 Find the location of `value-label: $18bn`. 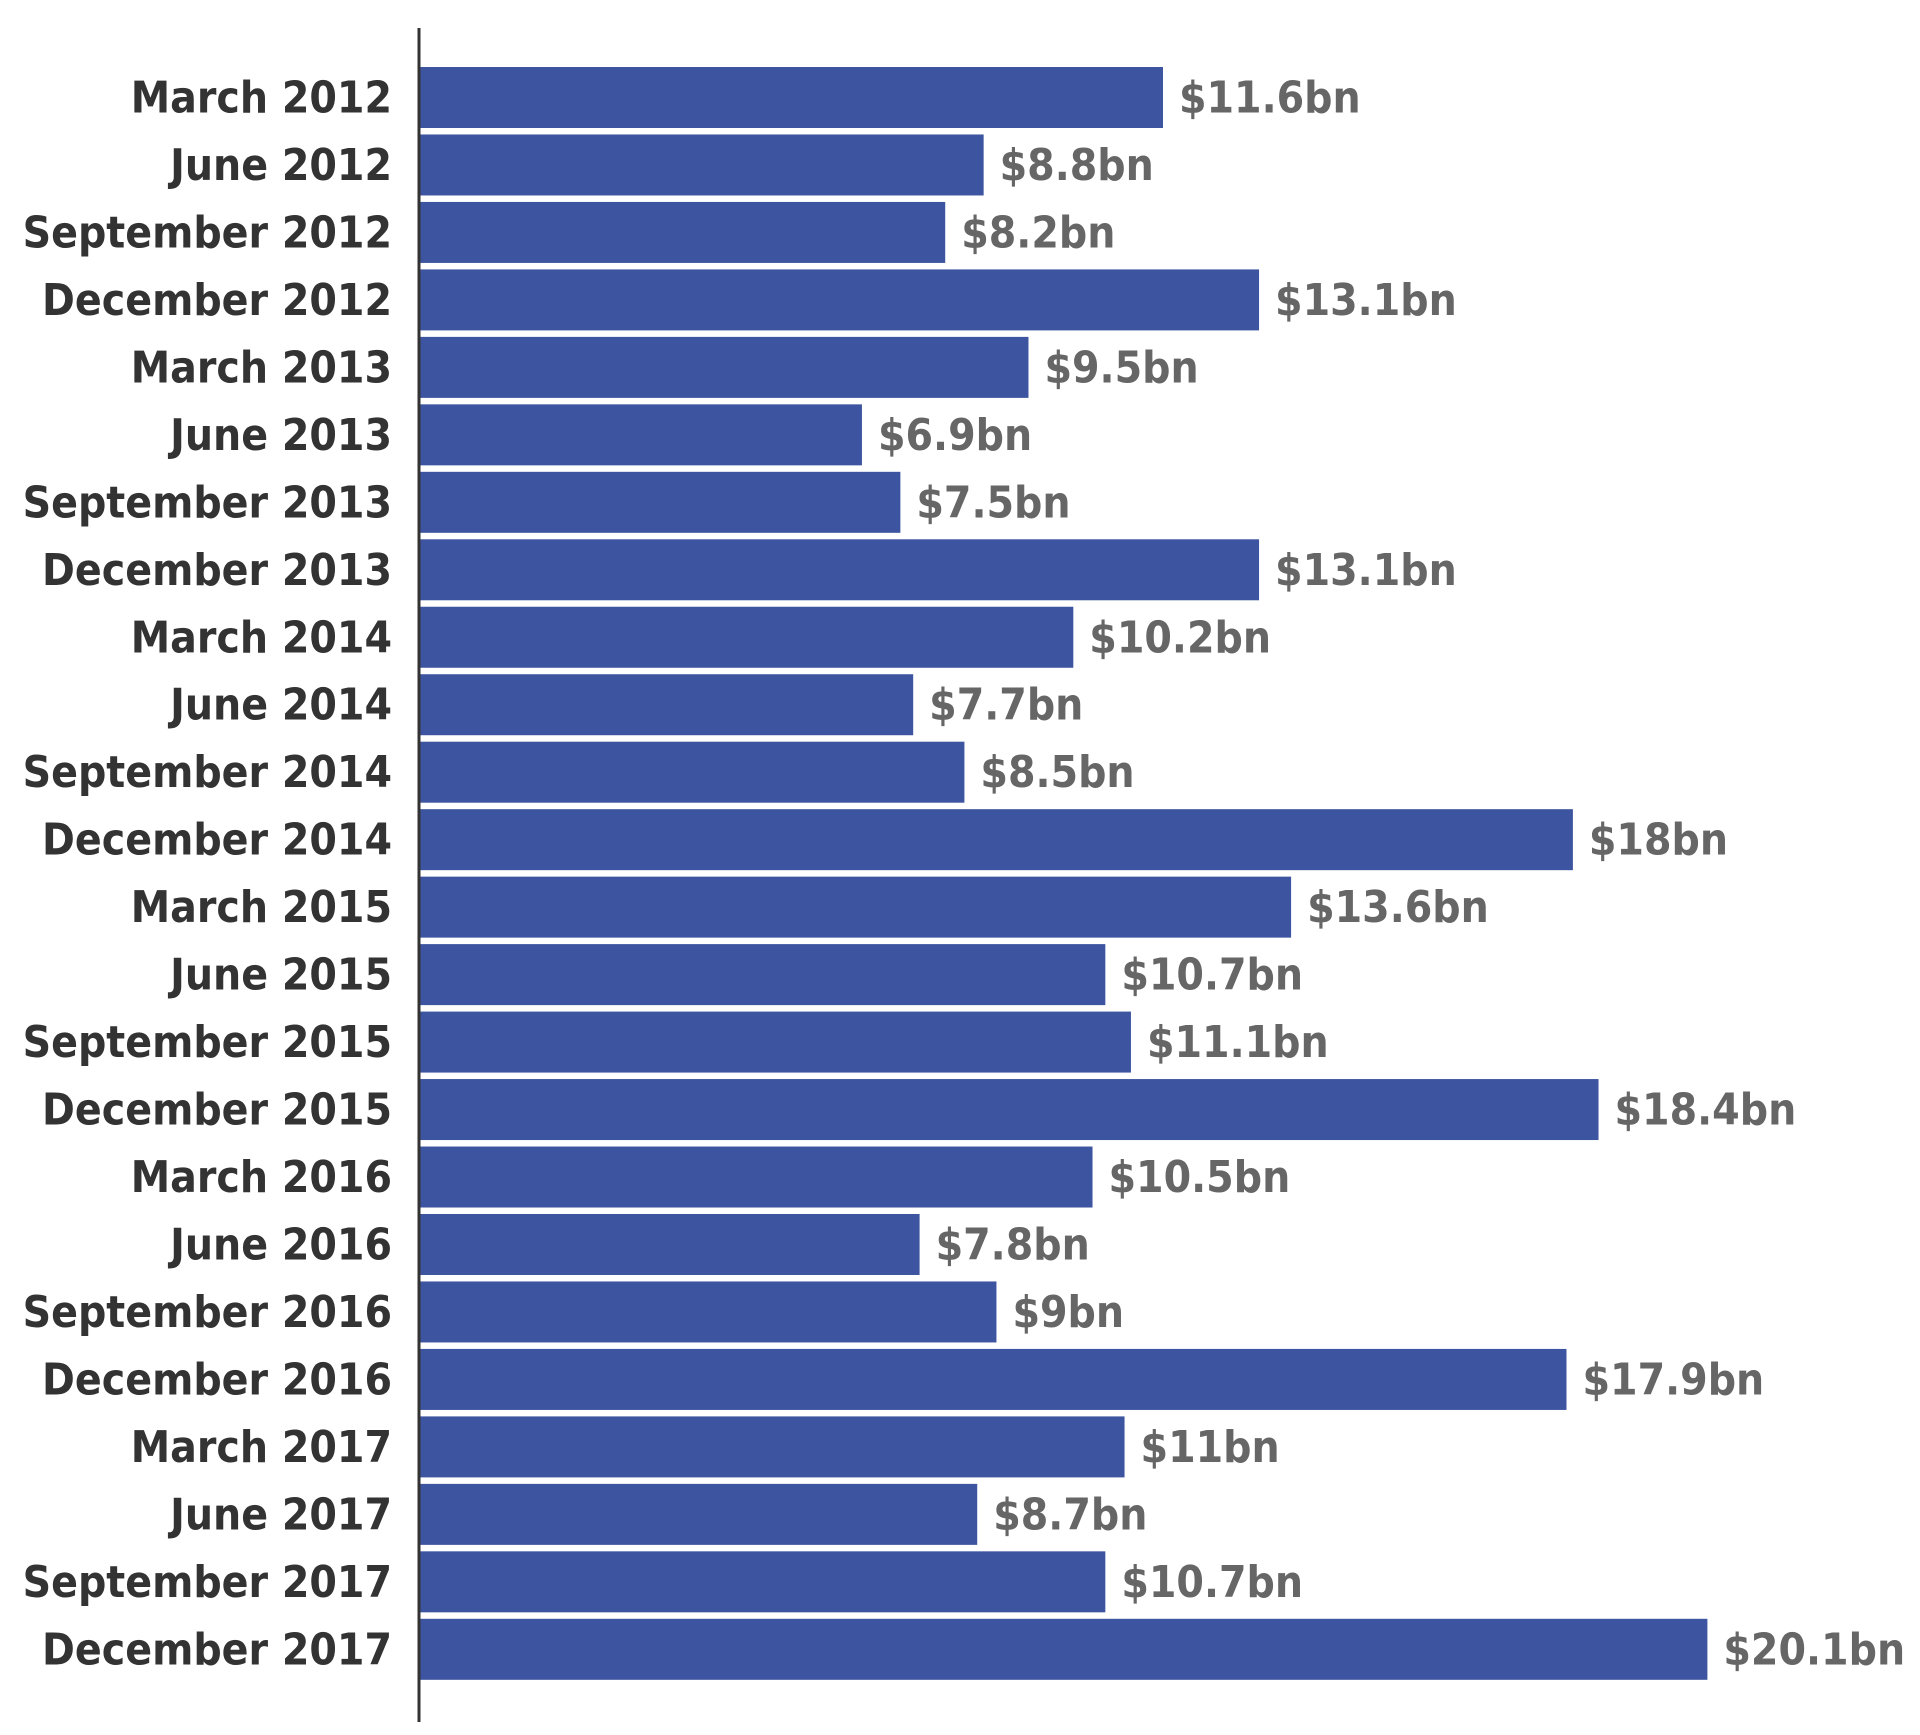

value-label: $18bn is located at coordinates (1658, 840).